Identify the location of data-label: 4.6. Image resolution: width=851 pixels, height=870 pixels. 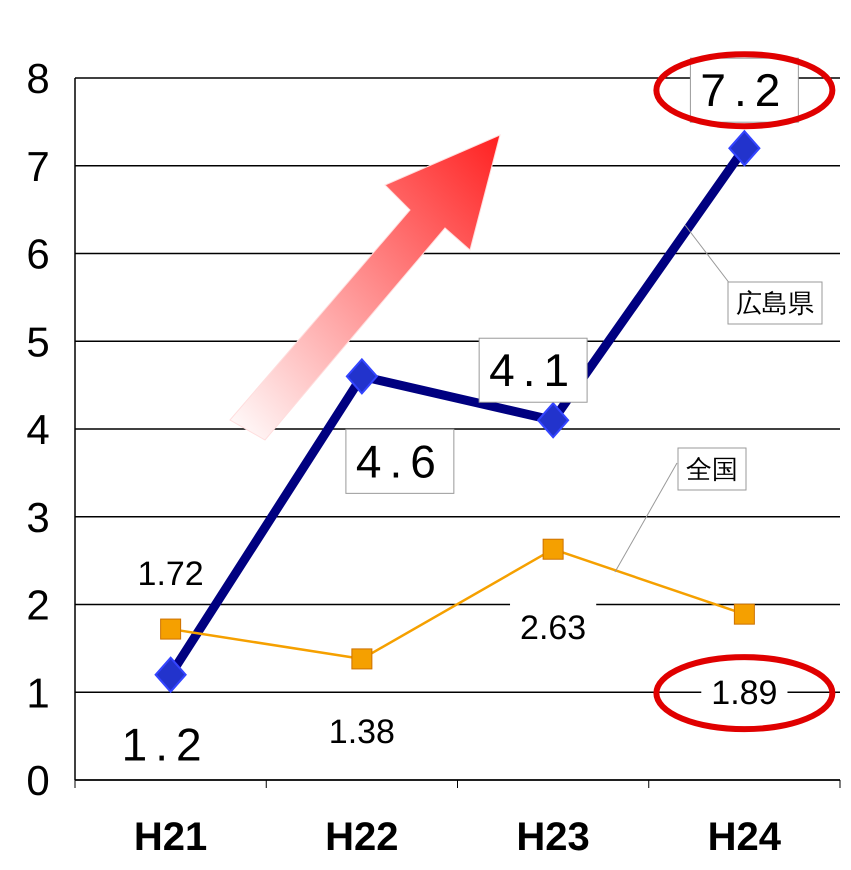
(400, 461).